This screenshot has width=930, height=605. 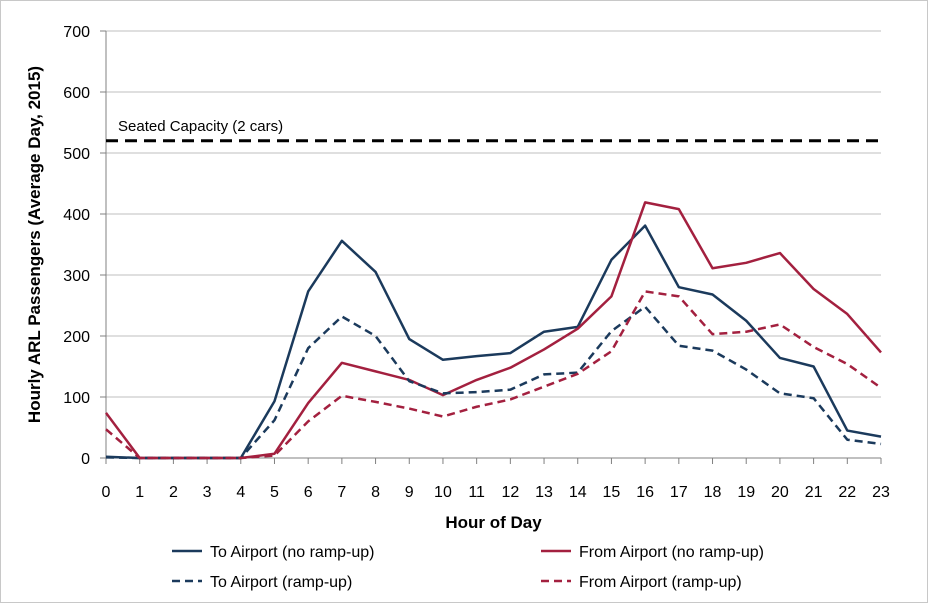 What do you see at coordinates (76, 215) in the screenshot?
I see `y-tick-label-400: 400` at bounding box center [76, 215].